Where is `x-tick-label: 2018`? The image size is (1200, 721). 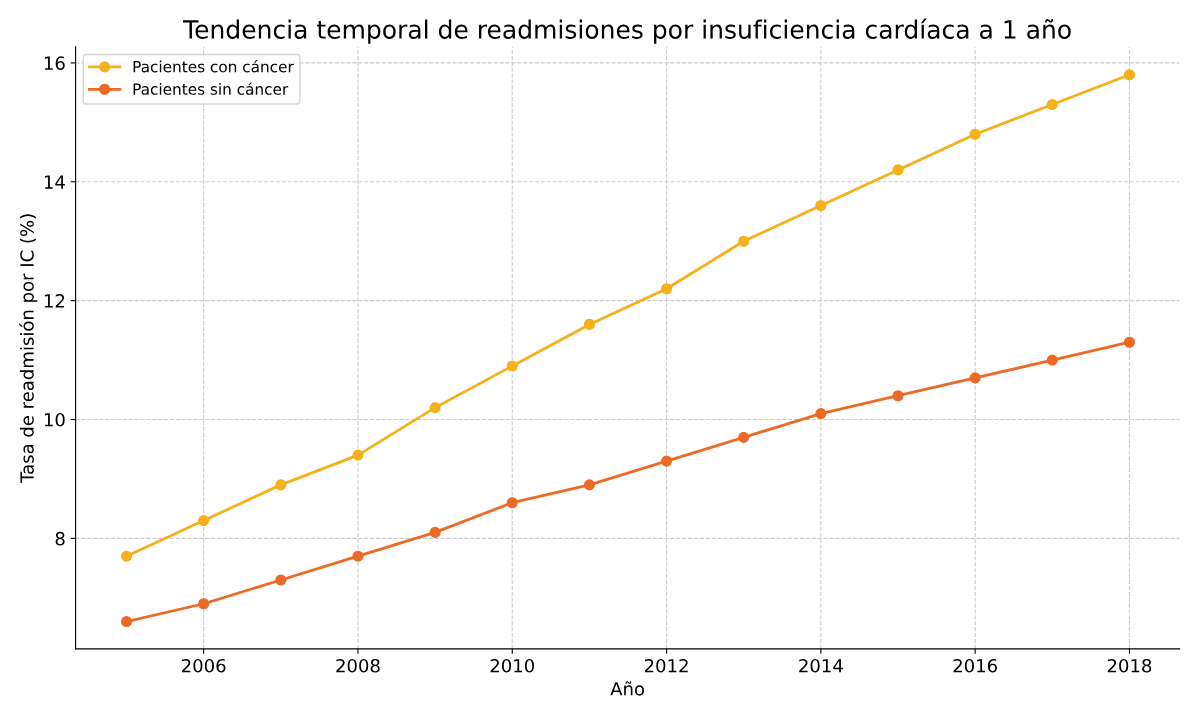
x-tick-label: 2018 is located at coordinates (1129, 665).